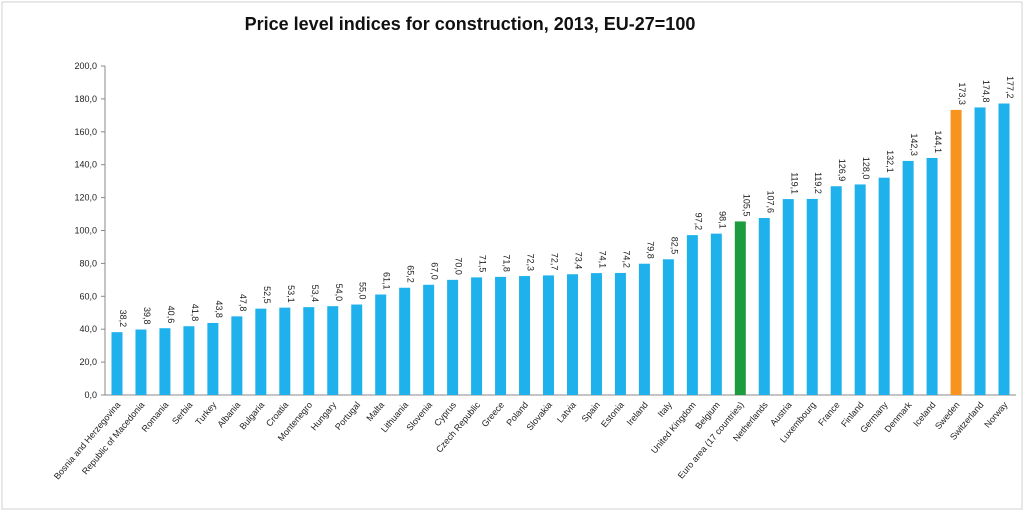  What do you see at coordinates (770, 201) in the screenshot?
I see `value-label: 107,6` at bounding box center [770, 201].